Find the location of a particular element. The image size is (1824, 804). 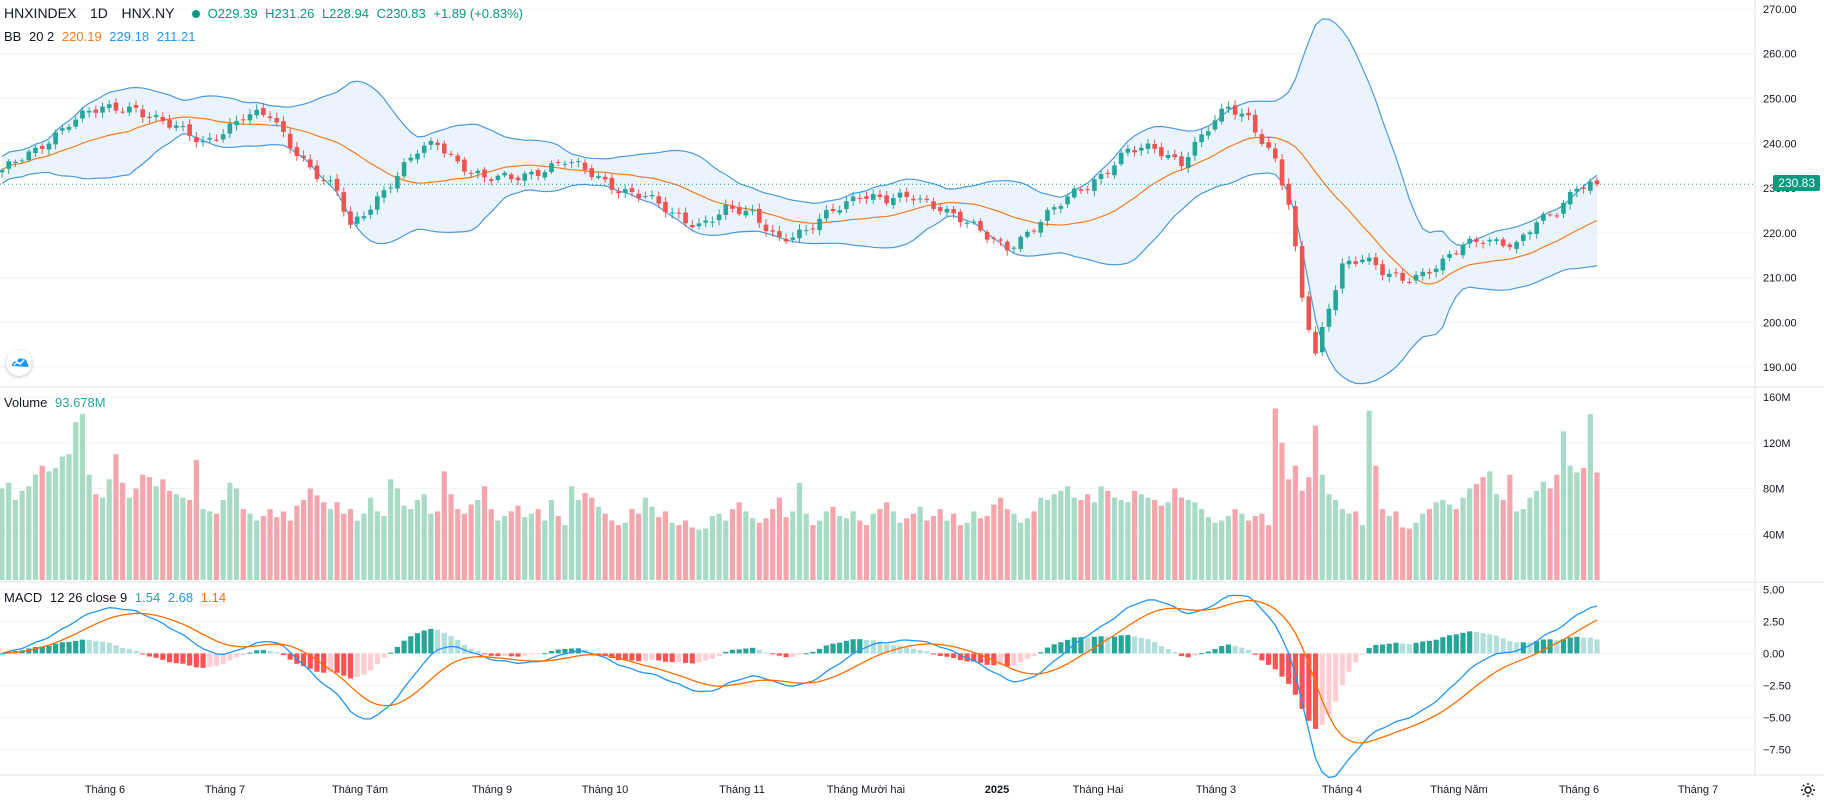

tradingview-logo-icon is located at coordinates (19, 363).